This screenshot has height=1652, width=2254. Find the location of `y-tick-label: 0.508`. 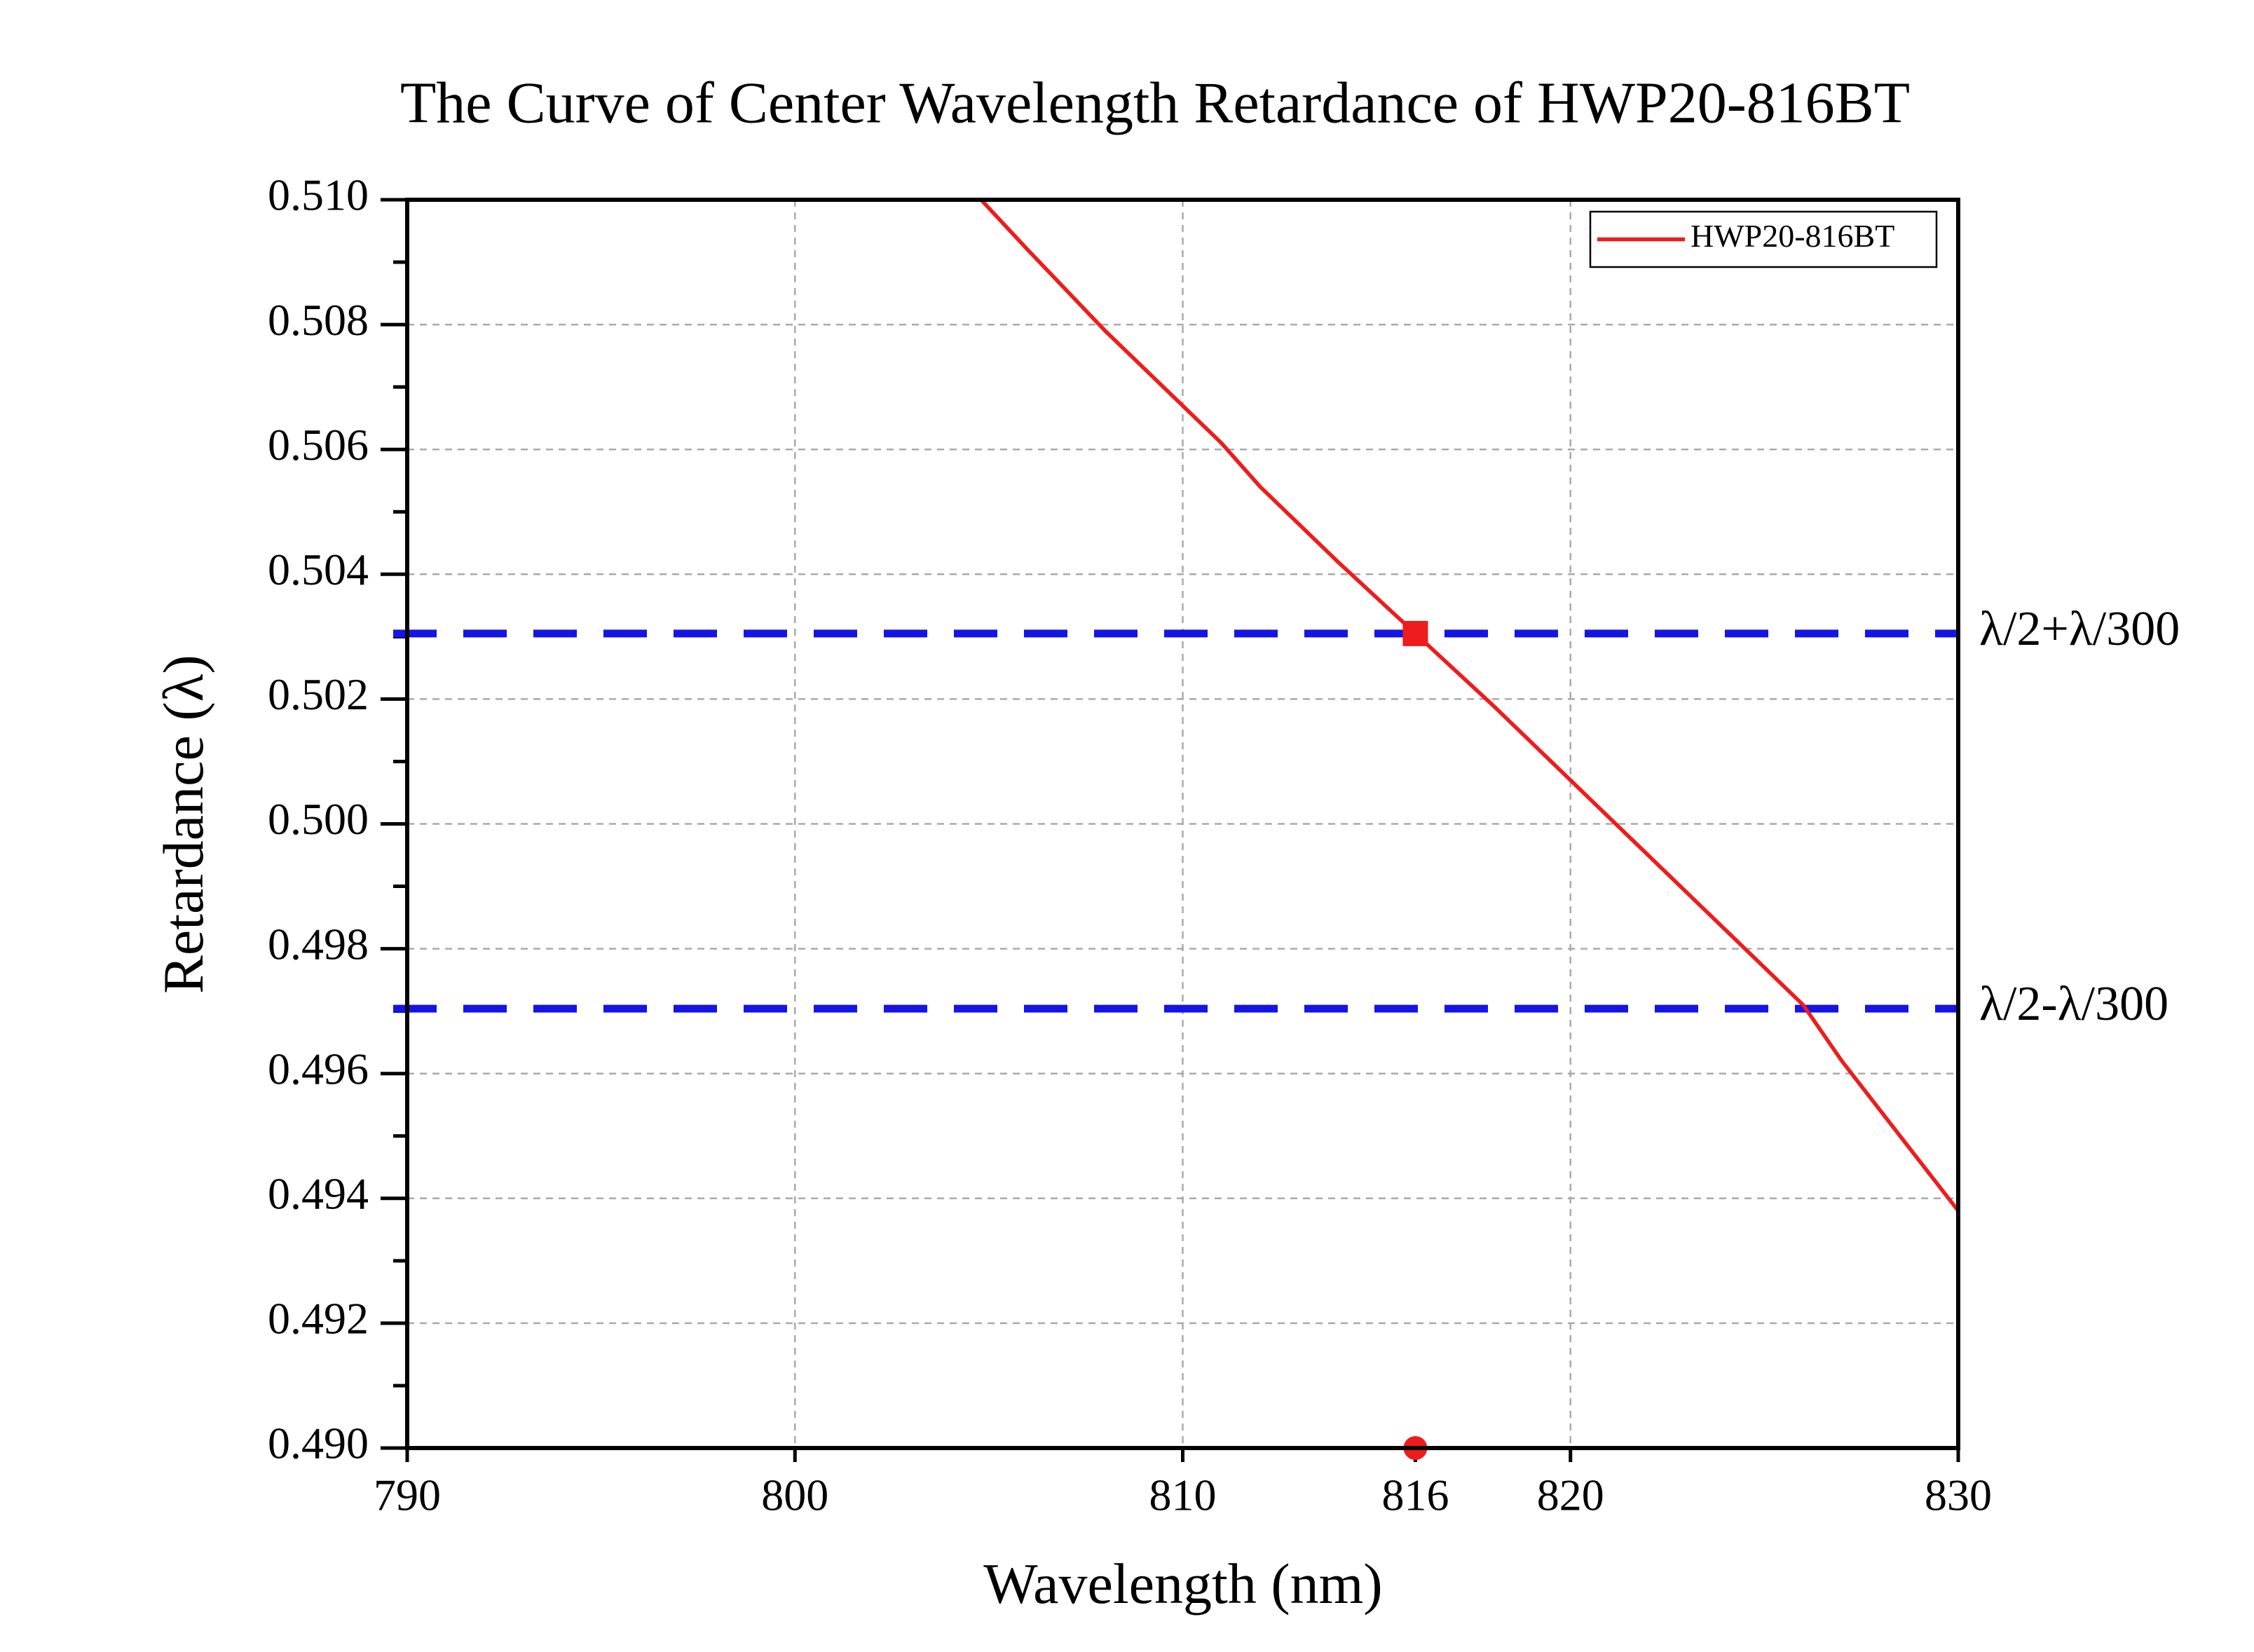

y-tick-label: 0.508 is located at coordinates (318, 320).